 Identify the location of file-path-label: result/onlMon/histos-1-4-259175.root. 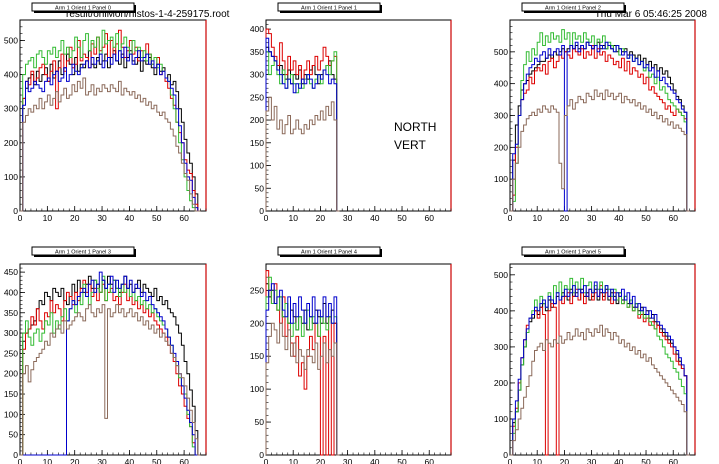
(148, 14).